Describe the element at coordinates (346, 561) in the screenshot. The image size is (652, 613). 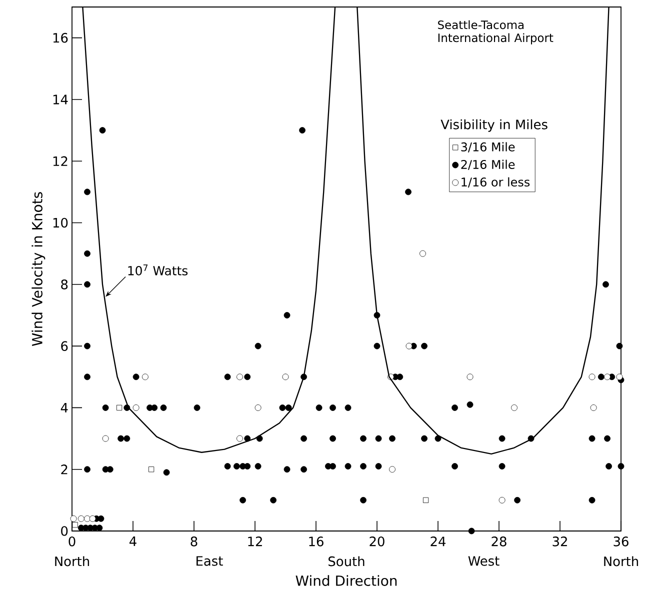
I see `text: South` at that location.